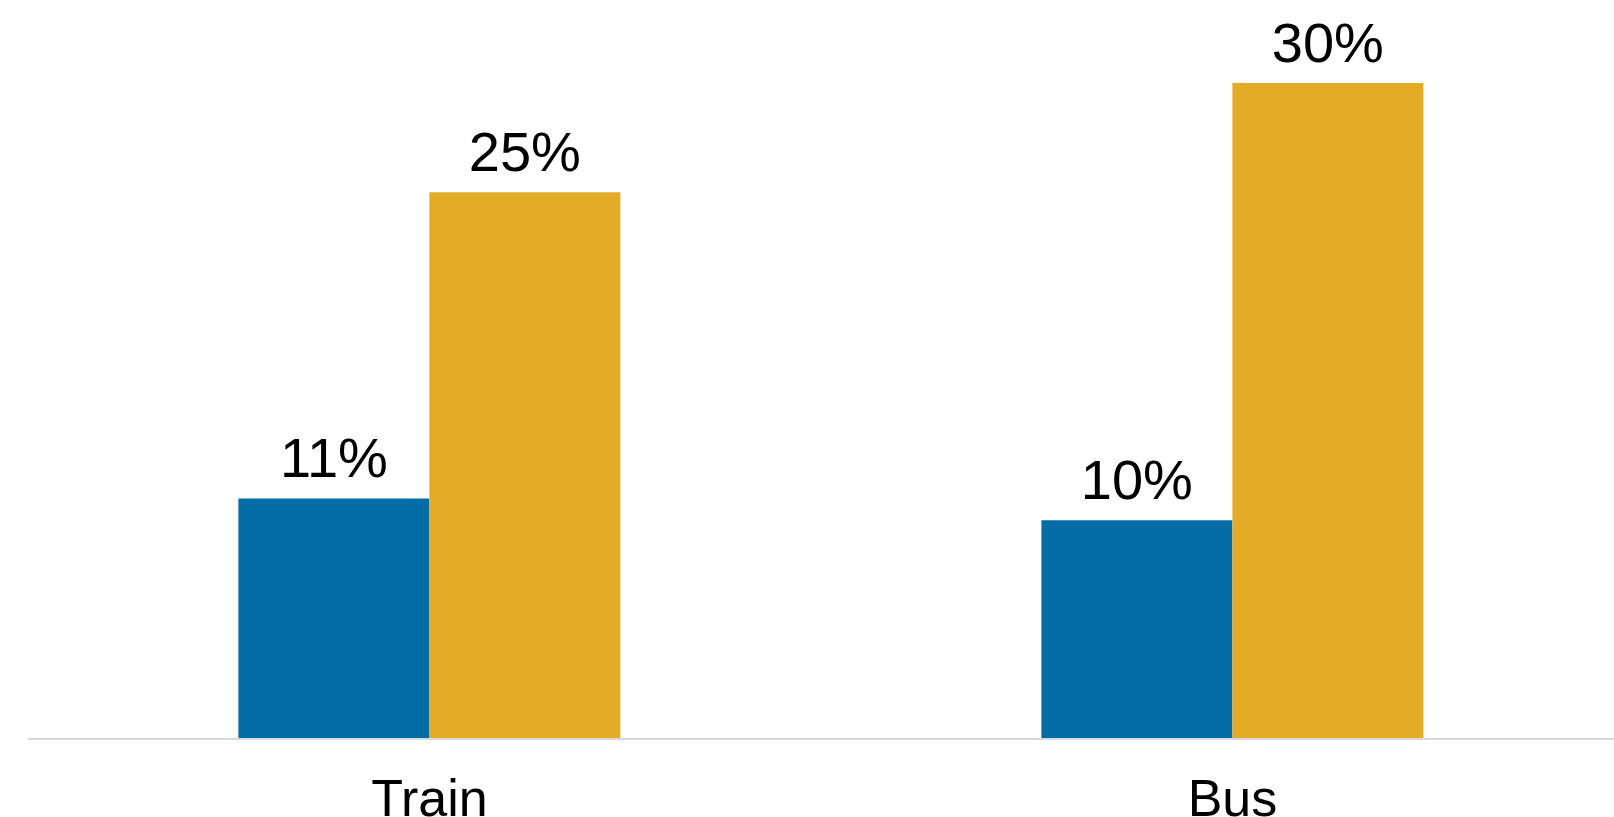 The image size is (1614, 817). Describe the element at coordinates (524, 152) in the screenshot. I see `data-label: 25%` at that location.